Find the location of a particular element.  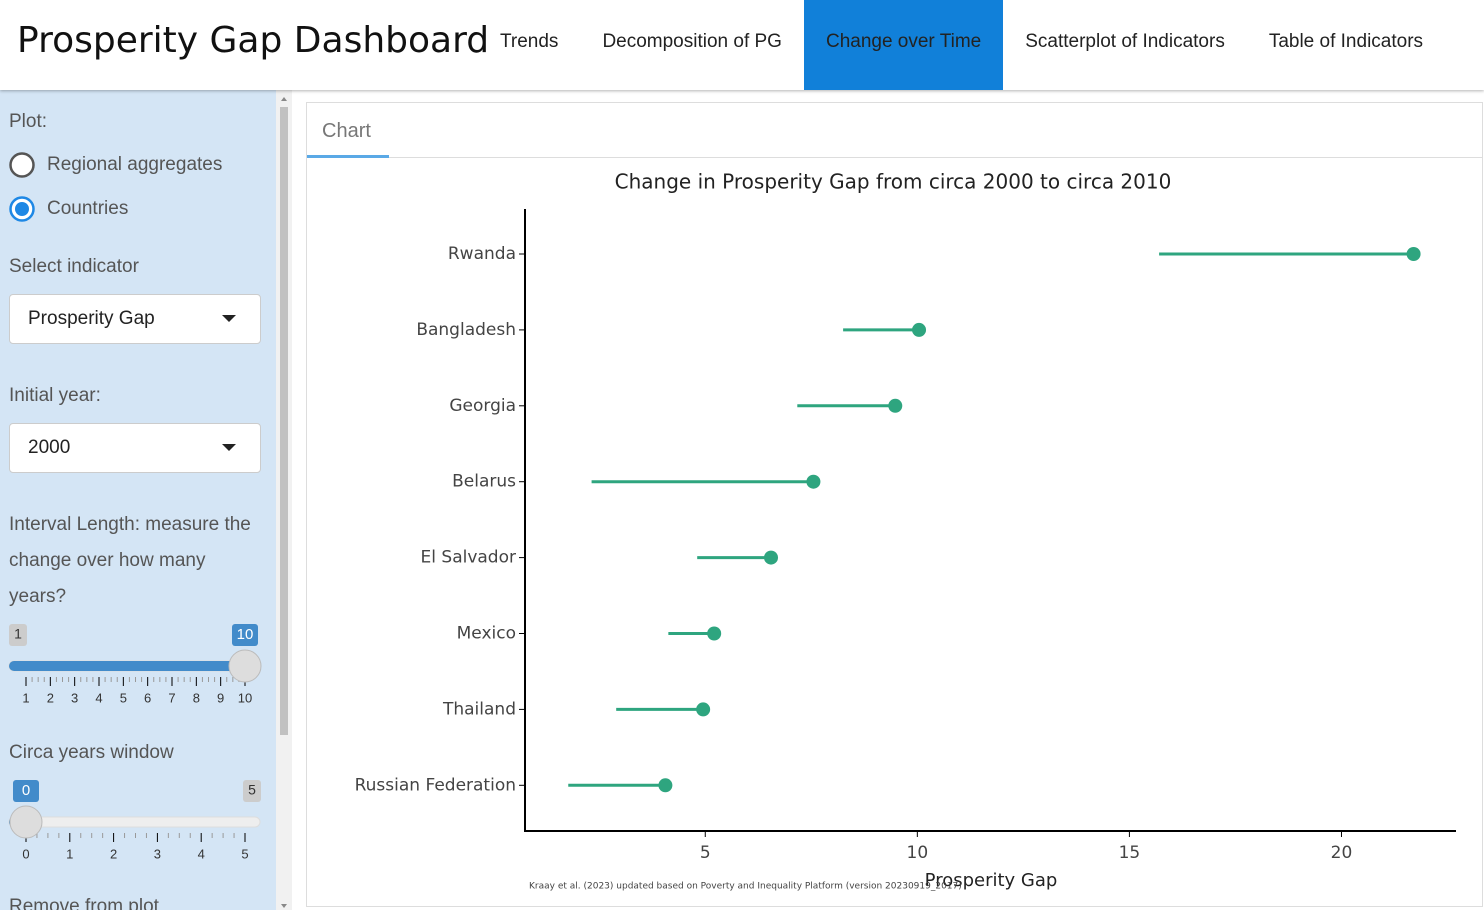

select-value: 2000 is located at coordinates (49, 447).